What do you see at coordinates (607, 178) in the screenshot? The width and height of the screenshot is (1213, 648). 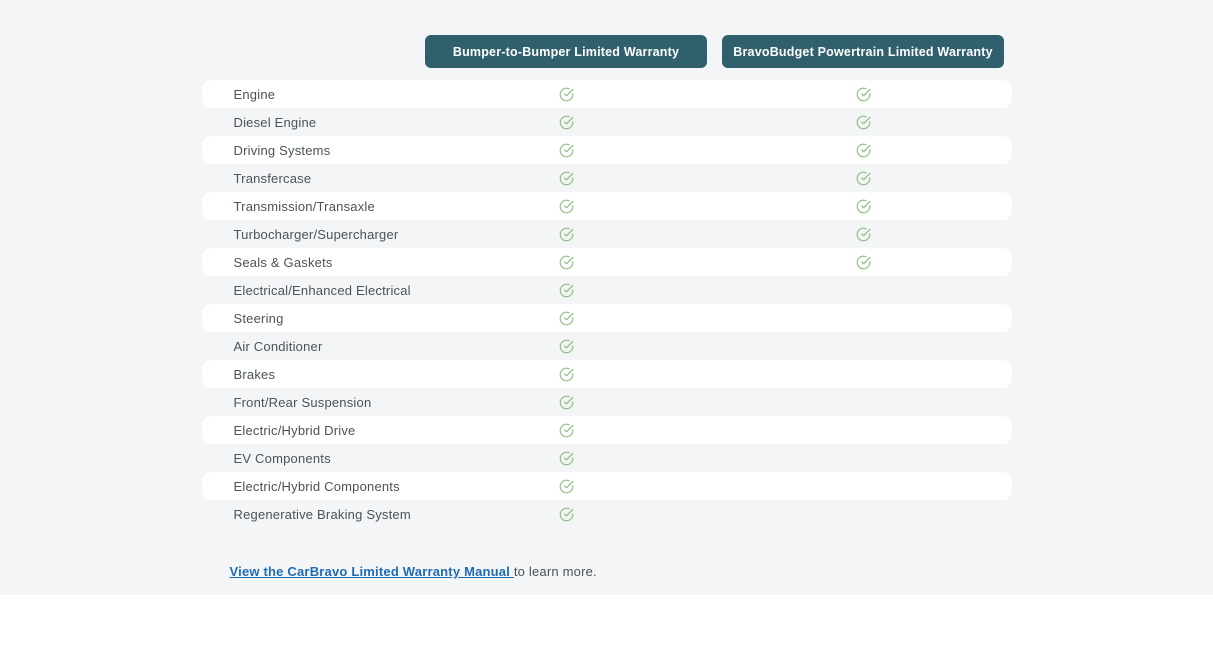 I see `table-row: Transfercase` at bounding box center [607, 178].